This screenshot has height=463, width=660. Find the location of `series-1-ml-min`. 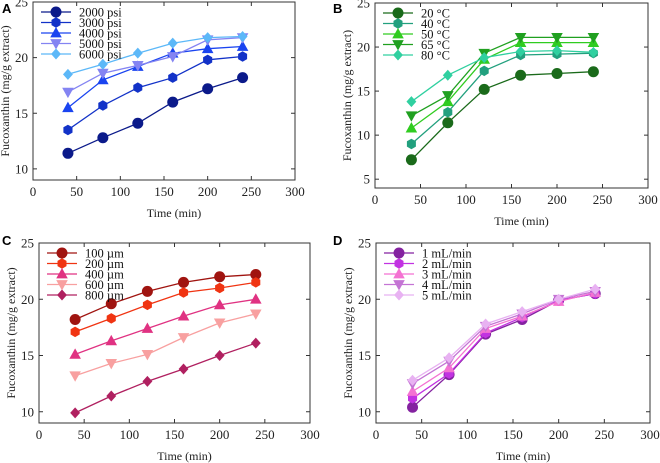

series-1-ml-min is located at coordinates (504, 350).